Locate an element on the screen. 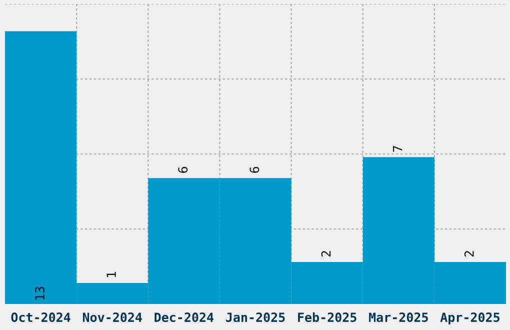 The height and width of the screenshot is (330, 510). data-label: 1 is located at coordinates (111, 275).